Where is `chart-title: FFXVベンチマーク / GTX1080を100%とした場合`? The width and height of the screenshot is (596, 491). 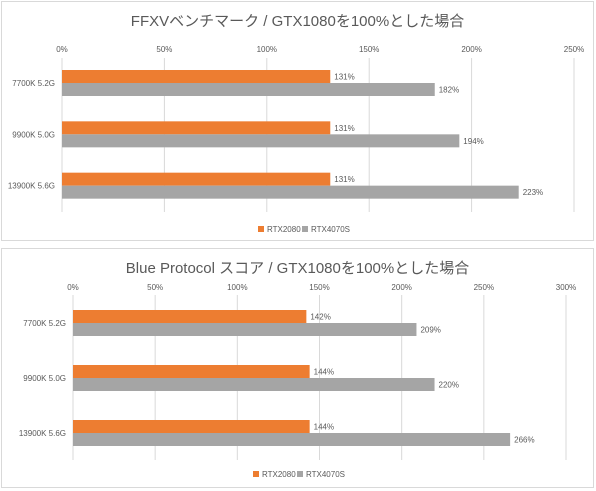 chart-title: FFXVベンチマーク / GTX1080を100%とした場合 is located at coordinates (297, 21).